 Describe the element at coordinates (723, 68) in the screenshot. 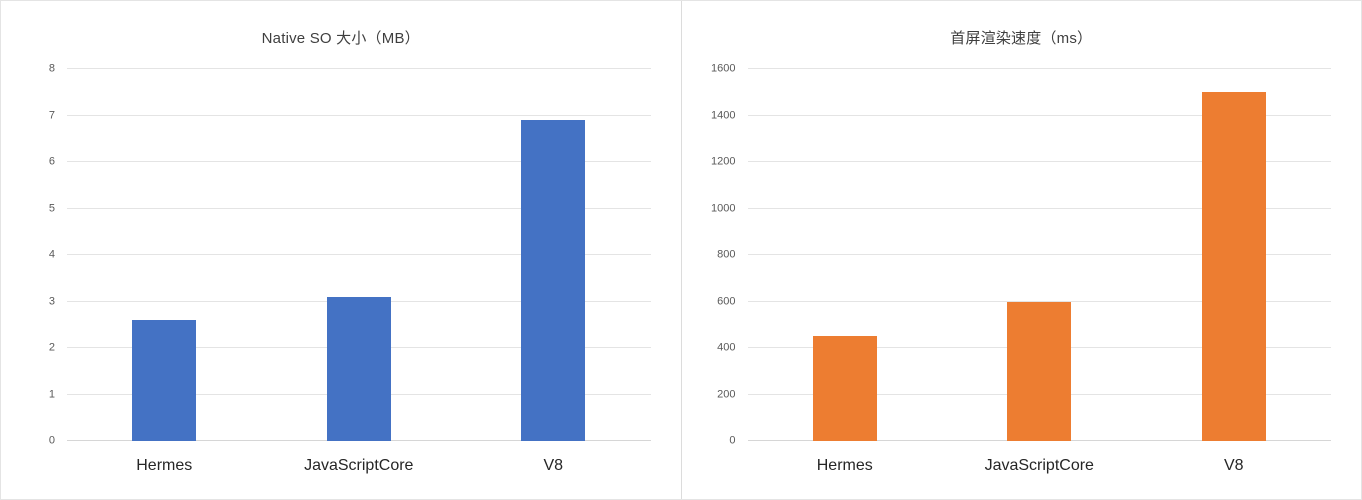

I see `y-tick-label: 1600` at that location.